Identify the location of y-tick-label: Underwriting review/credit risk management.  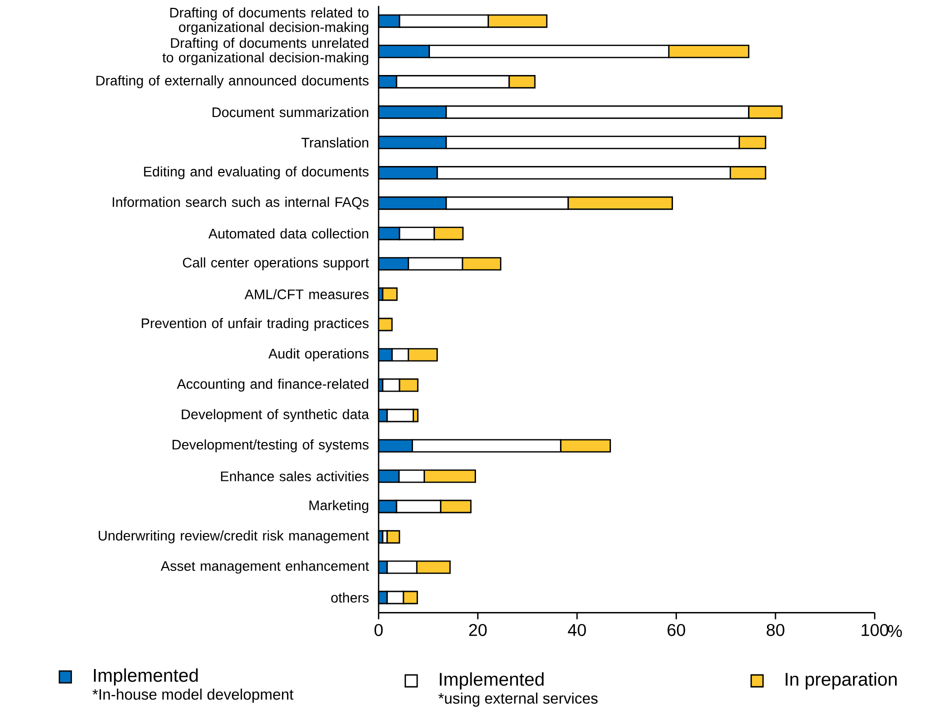
(233, 537).